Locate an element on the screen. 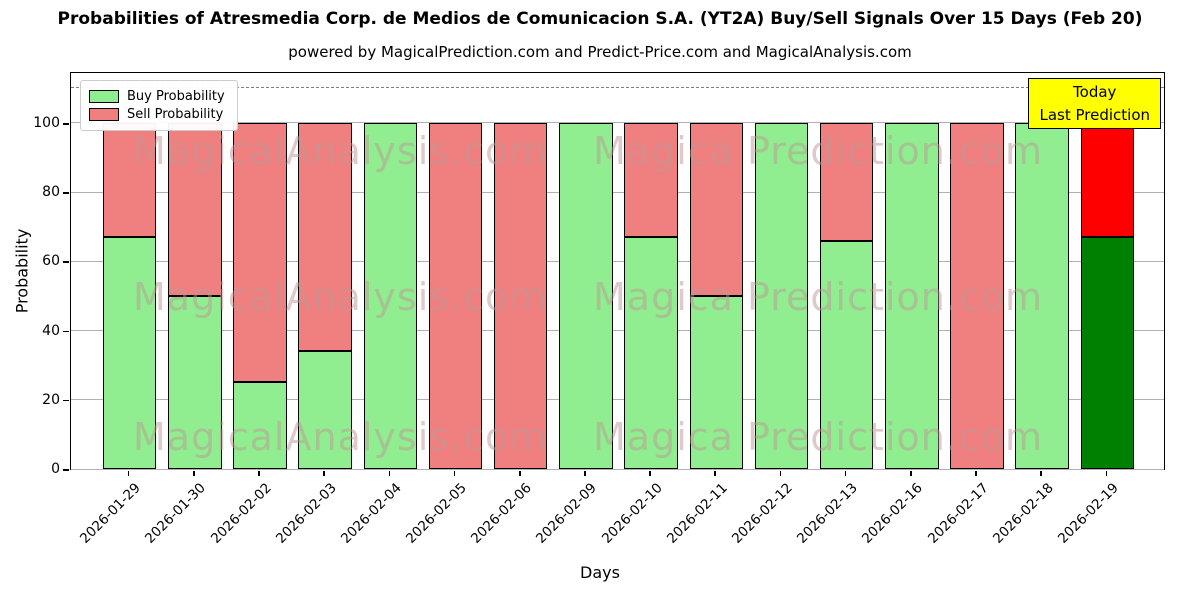 The height and width of the screenshot is (600, 1200). y-tick-label: 100 is located at coordinates (46, 122).